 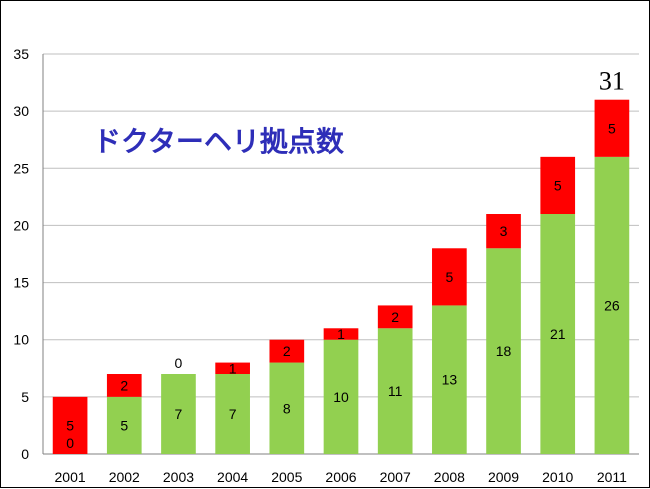 What do you see at coordinates (232, 477) in the screenshot?
I see `x-tick-label: 2004` at bounding box center [232, 477].